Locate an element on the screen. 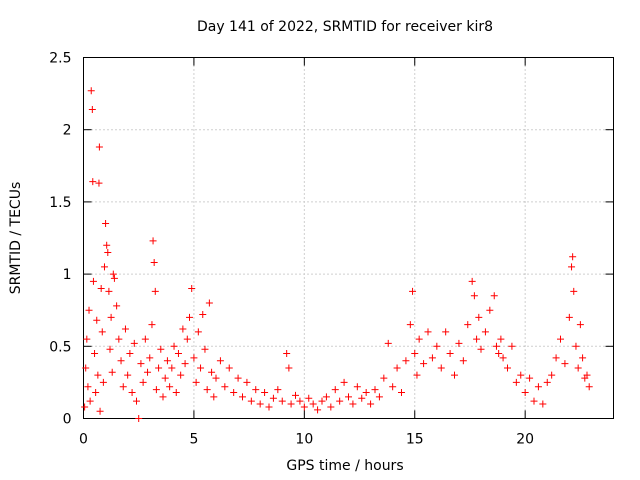  y-tick-label: 1.5 is located at coordinates (60, 203).